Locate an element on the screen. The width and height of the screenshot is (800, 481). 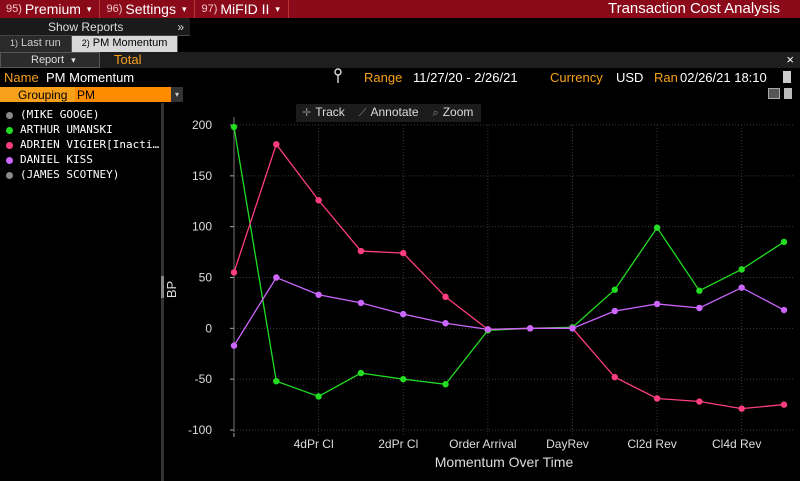
y-axis-title: BP is located at coordinates (171, 289).